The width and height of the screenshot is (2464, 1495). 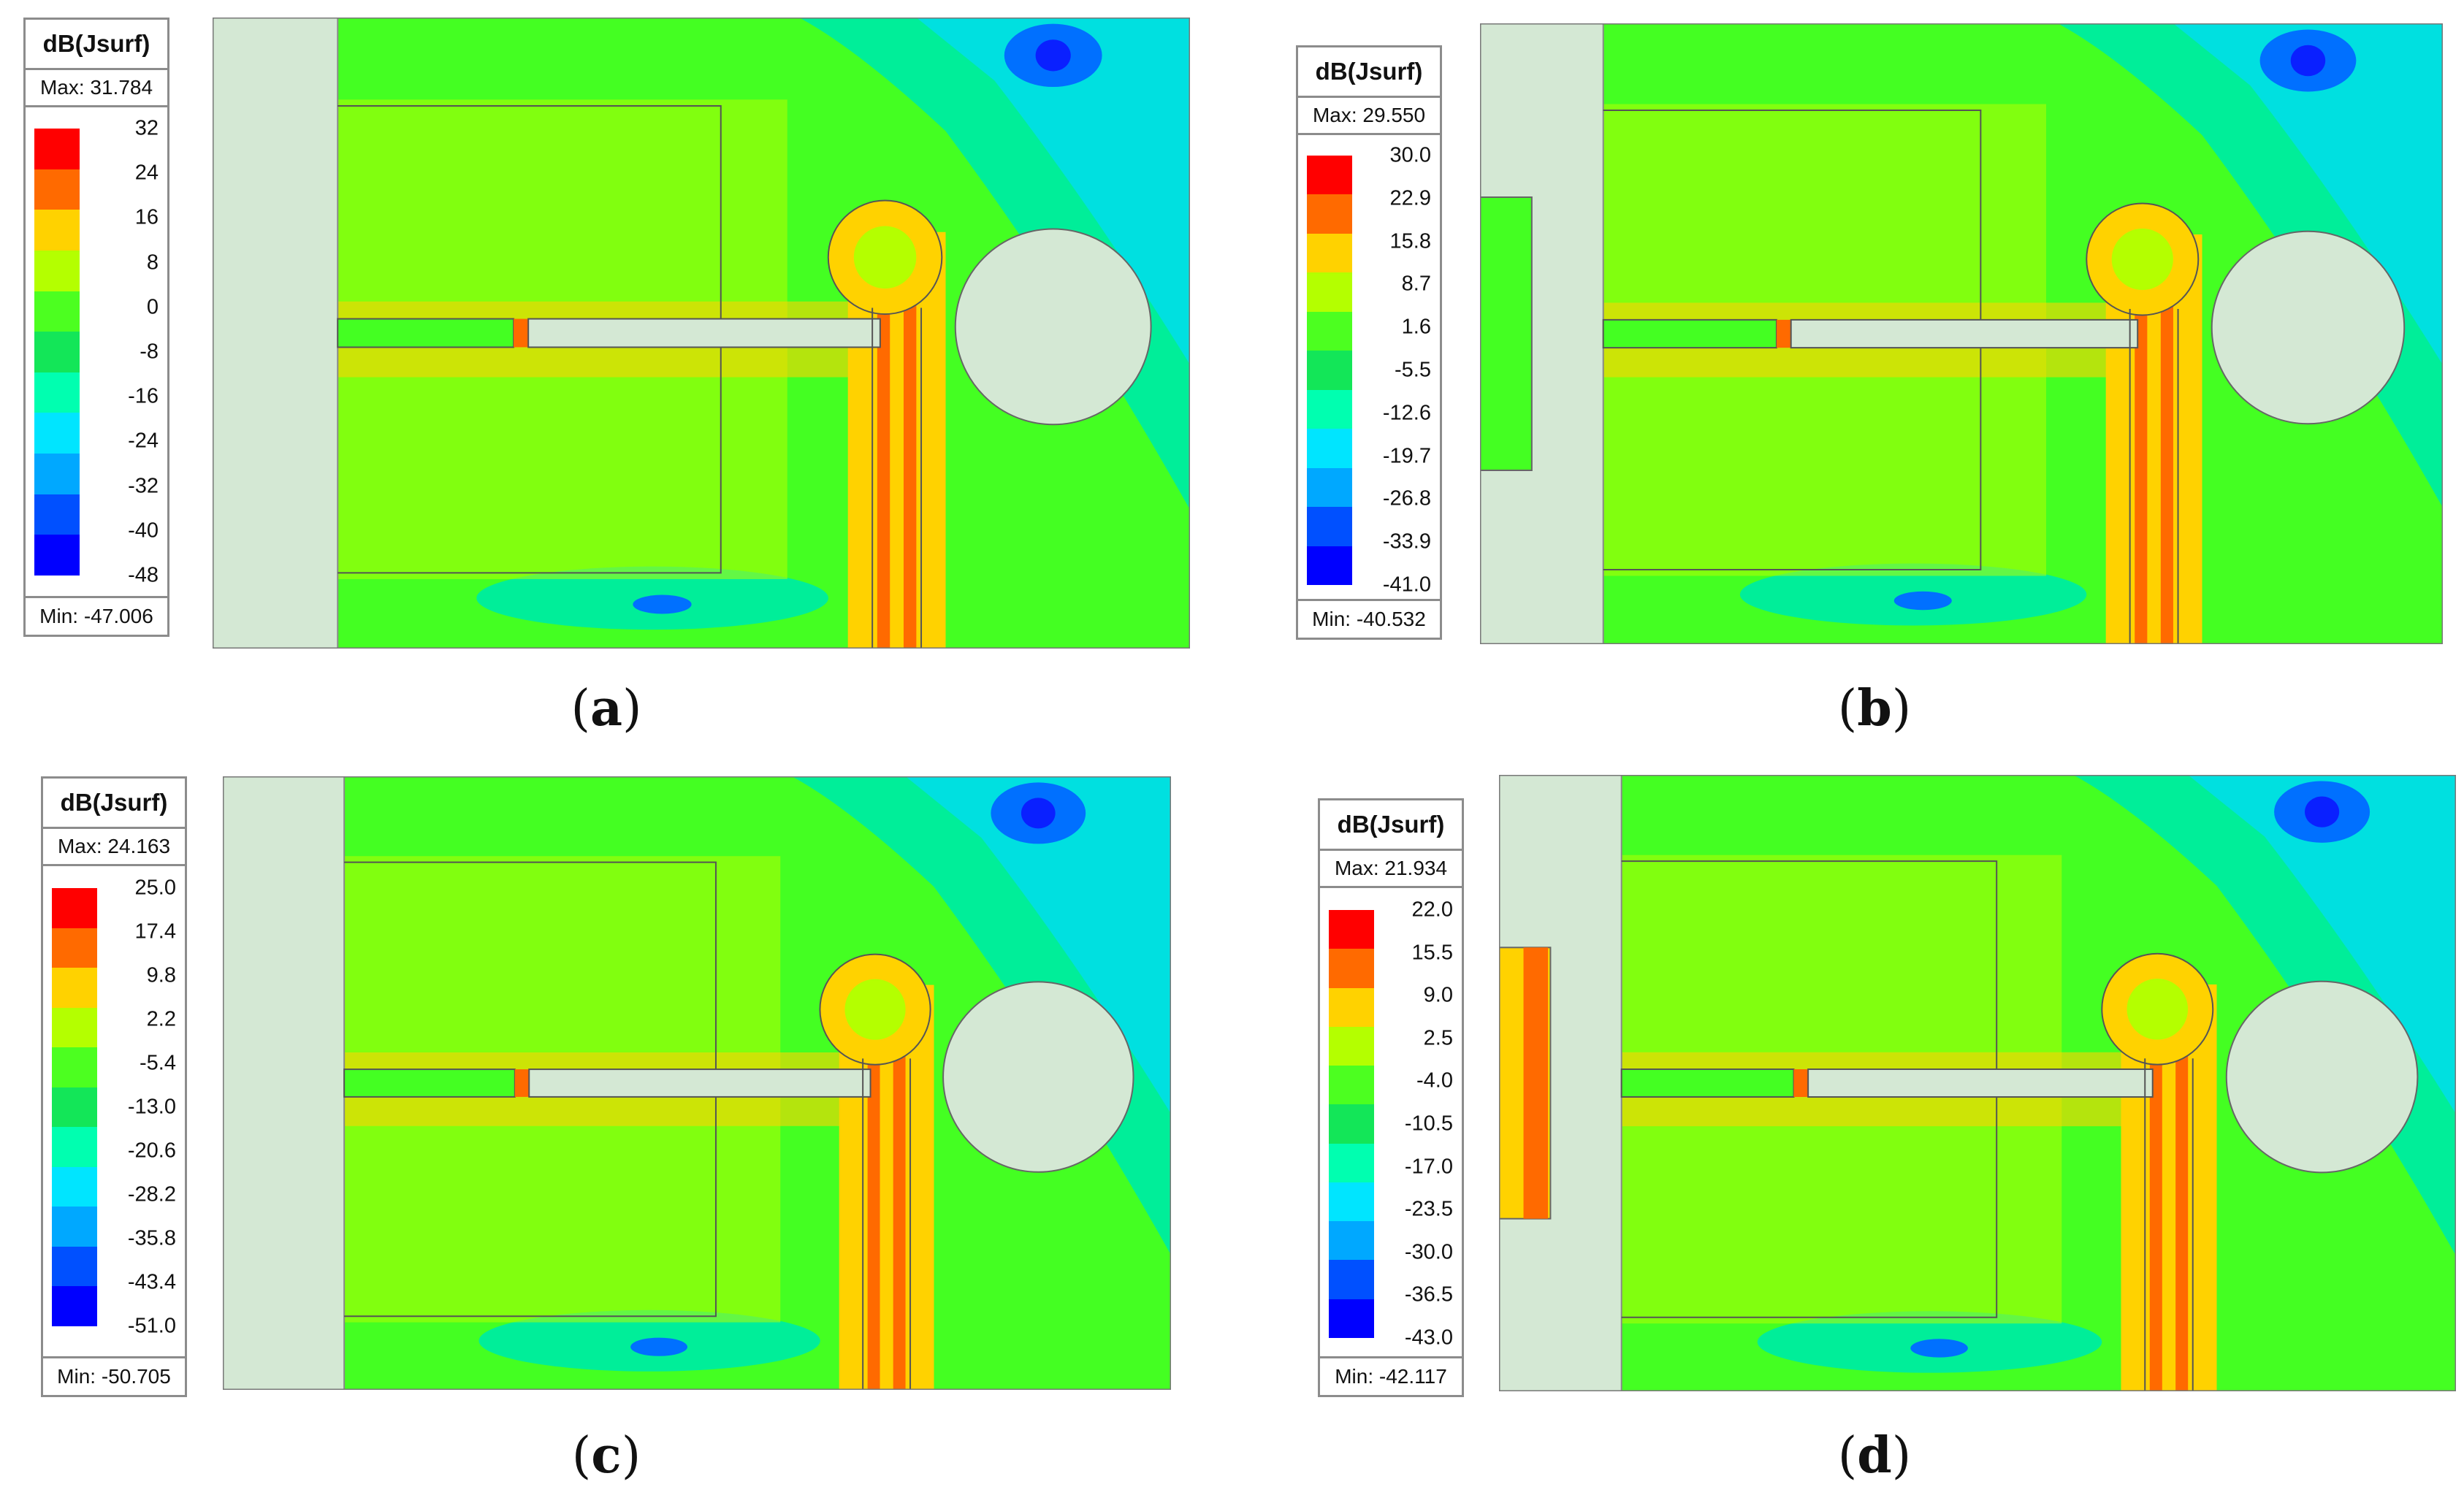 What do you see at coordinates (143, 441) in the screenshot?
I see `colorbar-tick-label: -24` at bounding box center [143, 441].